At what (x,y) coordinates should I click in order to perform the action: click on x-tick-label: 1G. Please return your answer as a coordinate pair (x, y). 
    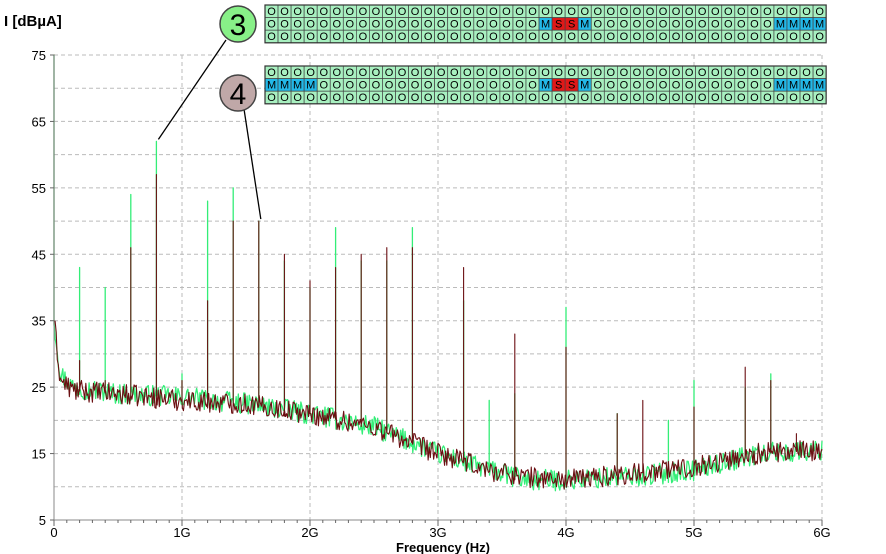
    Looking at the image, I should click on (181, 532).